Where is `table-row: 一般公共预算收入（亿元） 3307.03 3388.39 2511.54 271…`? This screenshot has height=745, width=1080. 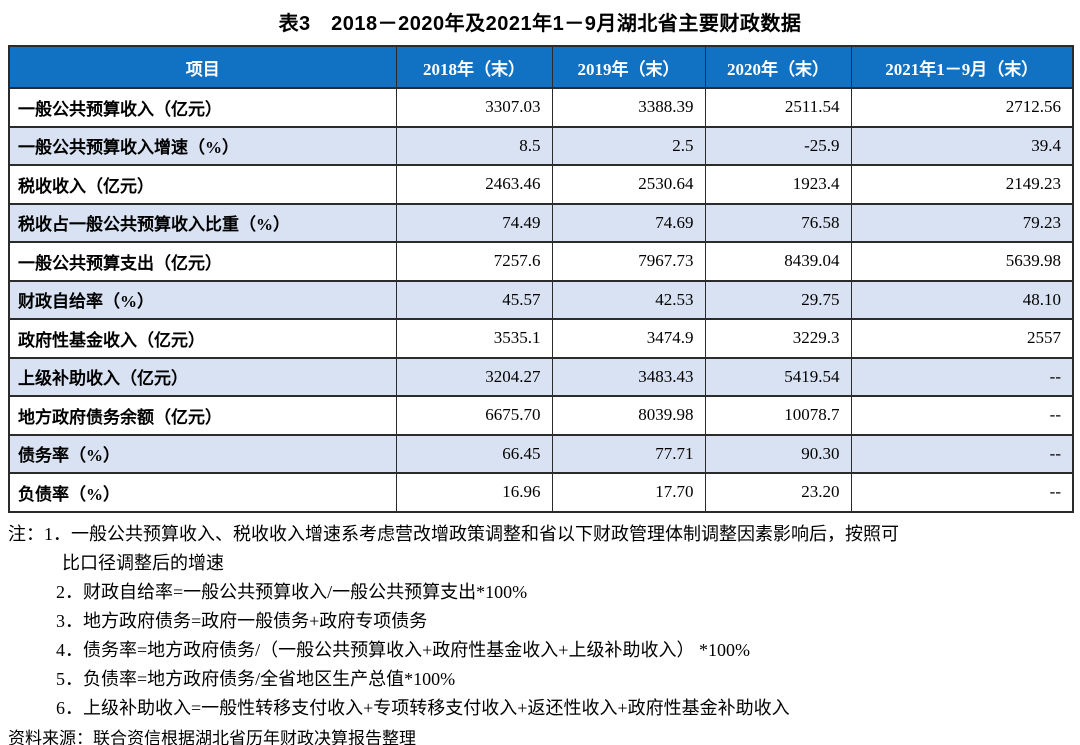
table-row: 一般公共预算收入（亿元） 3307.03 3388.39 2511.54 271… is located at coordinates (541, 107).